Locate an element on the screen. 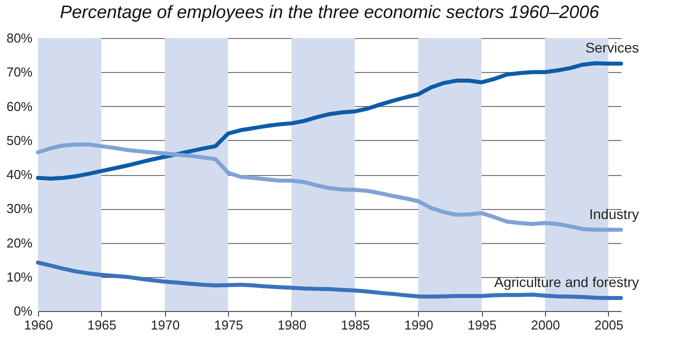 This screenshot has height=349, width=679. y-tick-label: 40% is located at coordinates (19, 174).